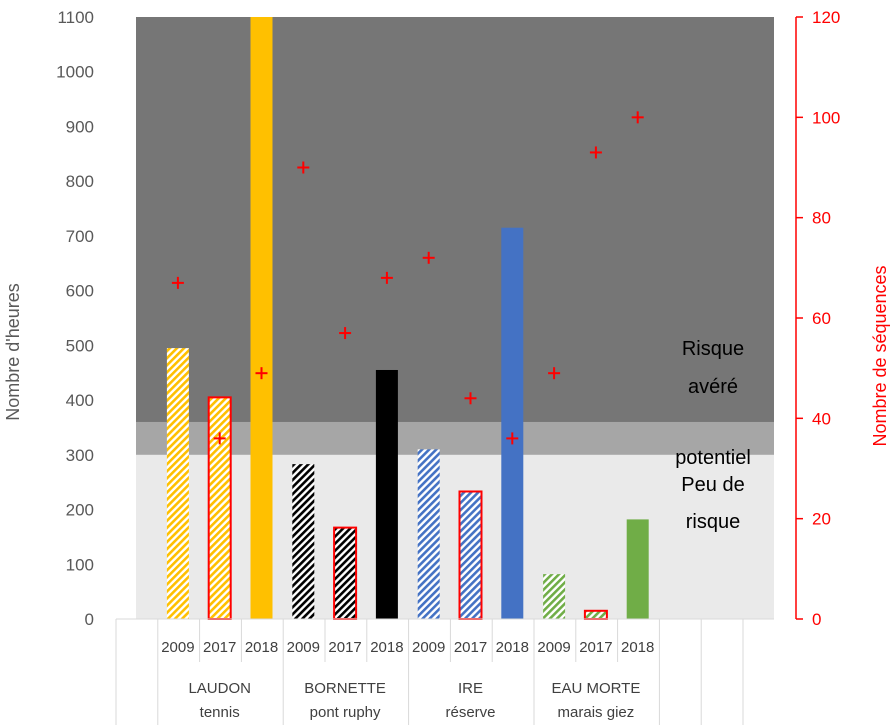  What do you see at coordinates (595, 688) in the screenshot?
I see `x-group-label: EAU MORTE` at bounding box center [595, 688].